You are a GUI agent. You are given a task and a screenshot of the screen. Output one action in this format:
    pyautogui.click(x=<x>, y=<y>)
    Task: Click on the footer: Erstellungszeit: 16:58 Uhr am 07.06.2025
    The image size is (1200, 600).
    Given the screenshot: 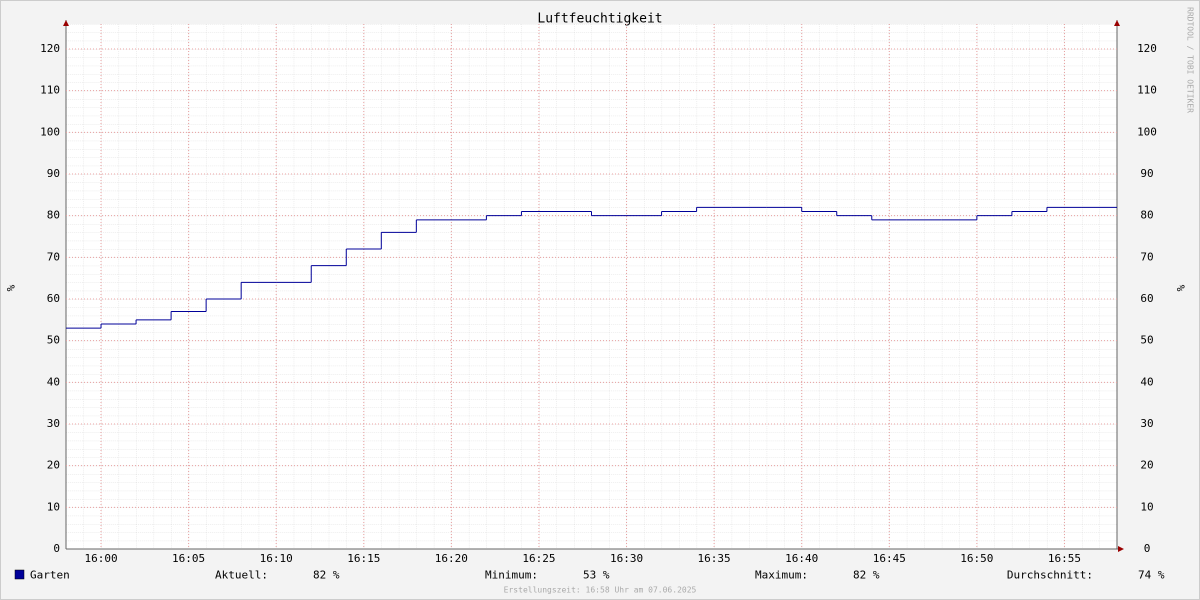 What is the action you would take?
    pyautogui.click(x=600, y=590)
    